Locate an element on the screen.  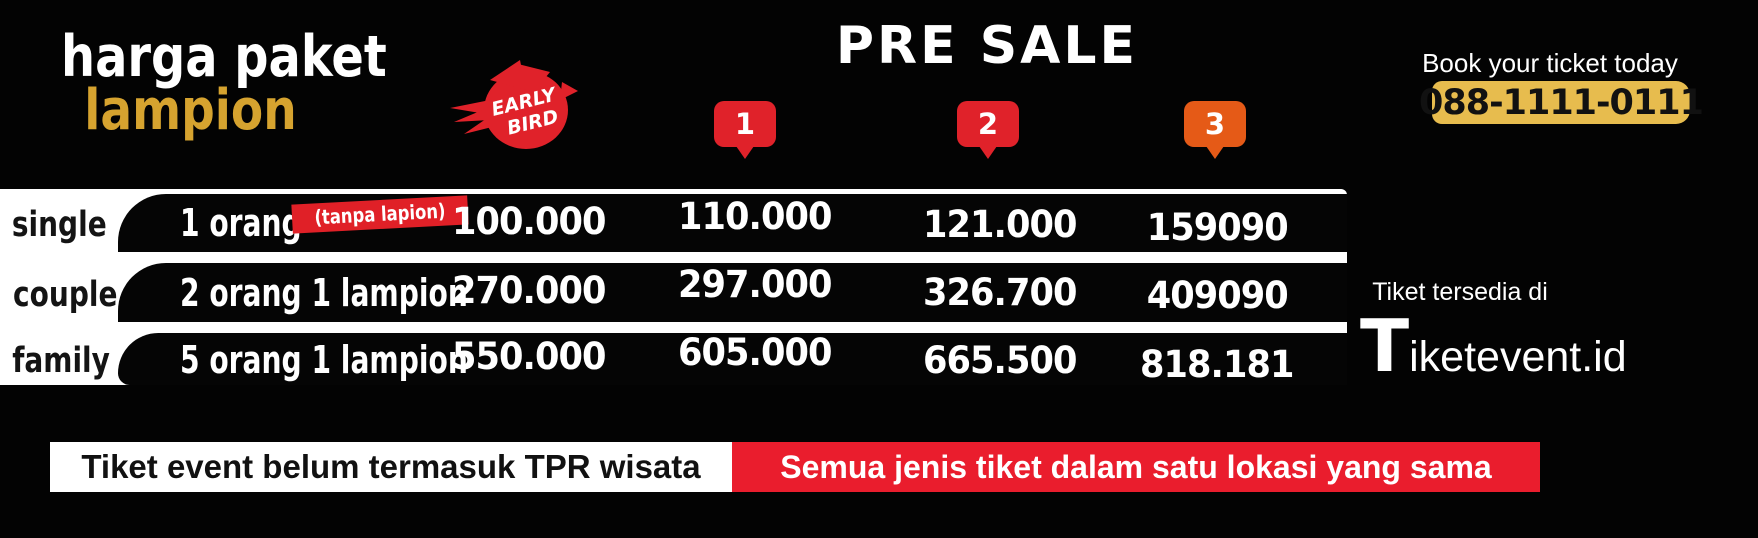
price-single-presale1: 110.000 is located at coordinates (755, 216).